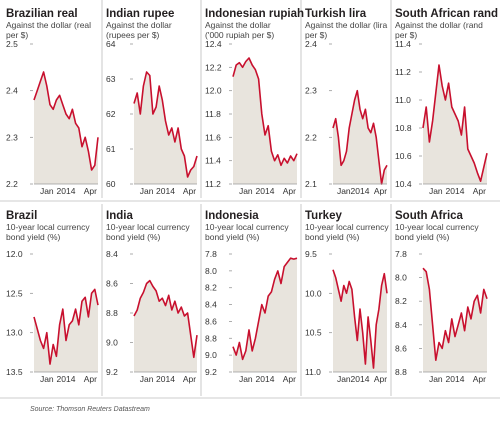  What do you see at coordinates (213, 44) in the screenshot?
I see `y-tick-label: 12.4` at bounding box center [213, 44].